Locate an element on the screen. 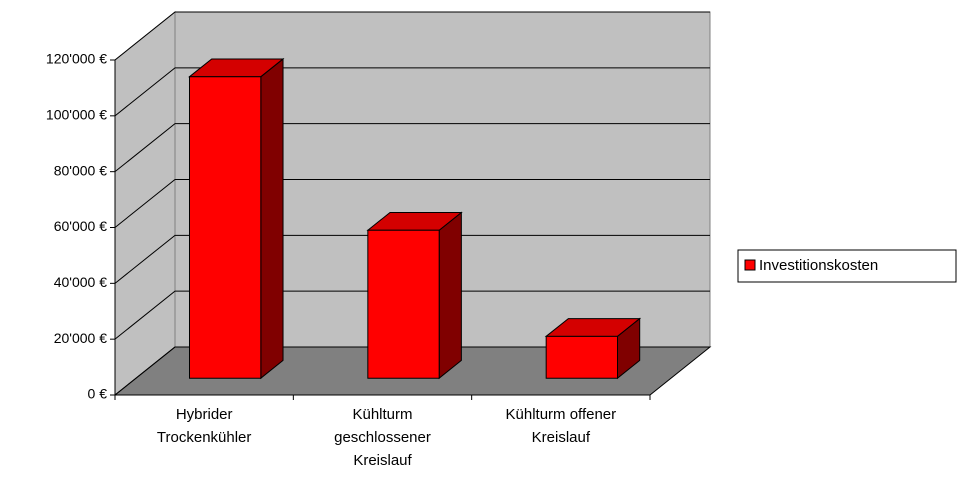  y-tick-label: 40'000 € is located at coordinates (80, 282).